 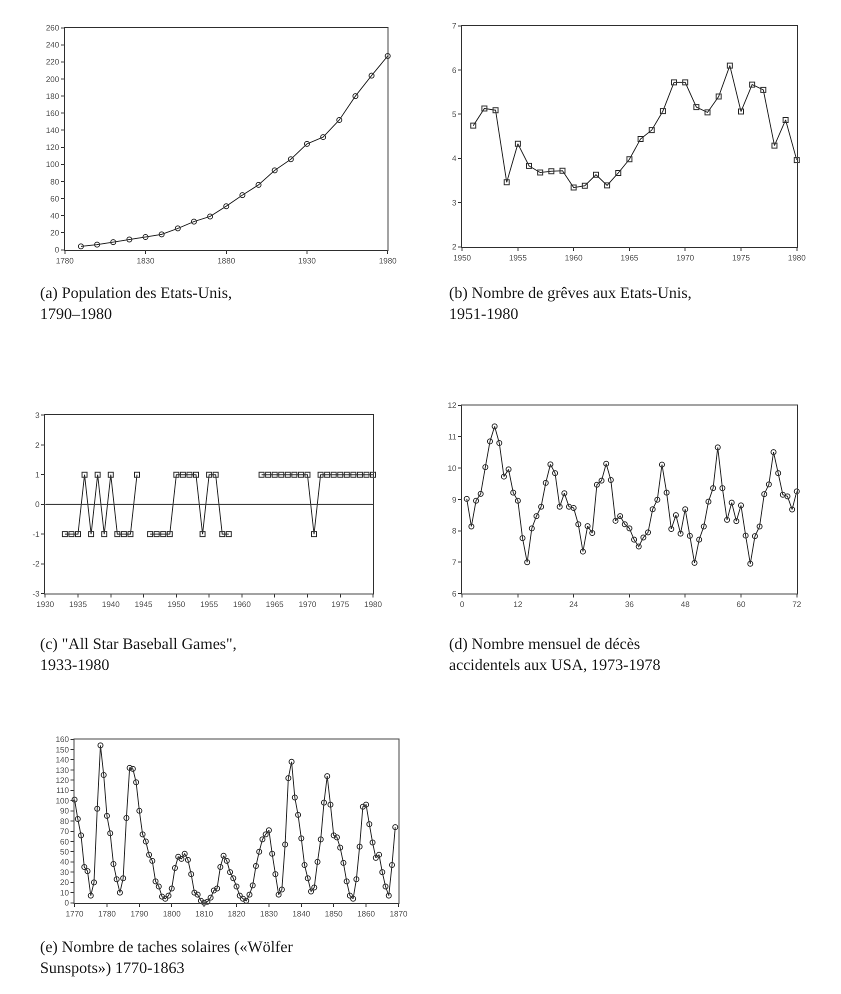 What do you see at coordinates (63, 760) in the screenshot?
I see `y-tick-label: 140` at bounding box center [63, 760].